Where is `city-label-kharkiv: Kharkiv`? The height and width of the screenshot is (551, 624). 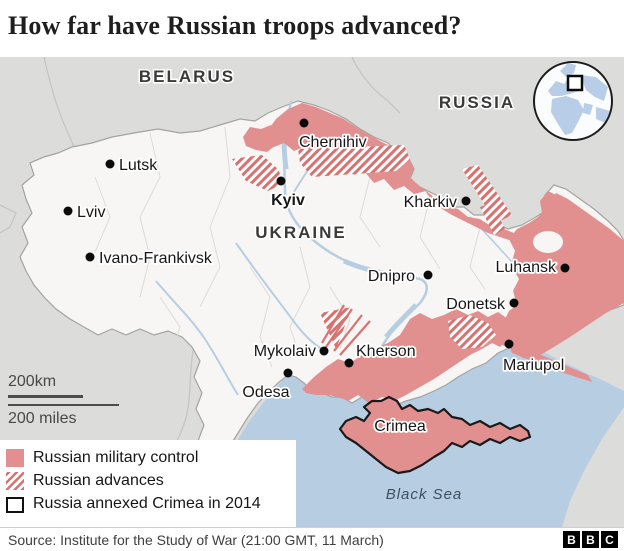
city-label-kharkiv: Kharkiv is located at coordinates (430, 202).